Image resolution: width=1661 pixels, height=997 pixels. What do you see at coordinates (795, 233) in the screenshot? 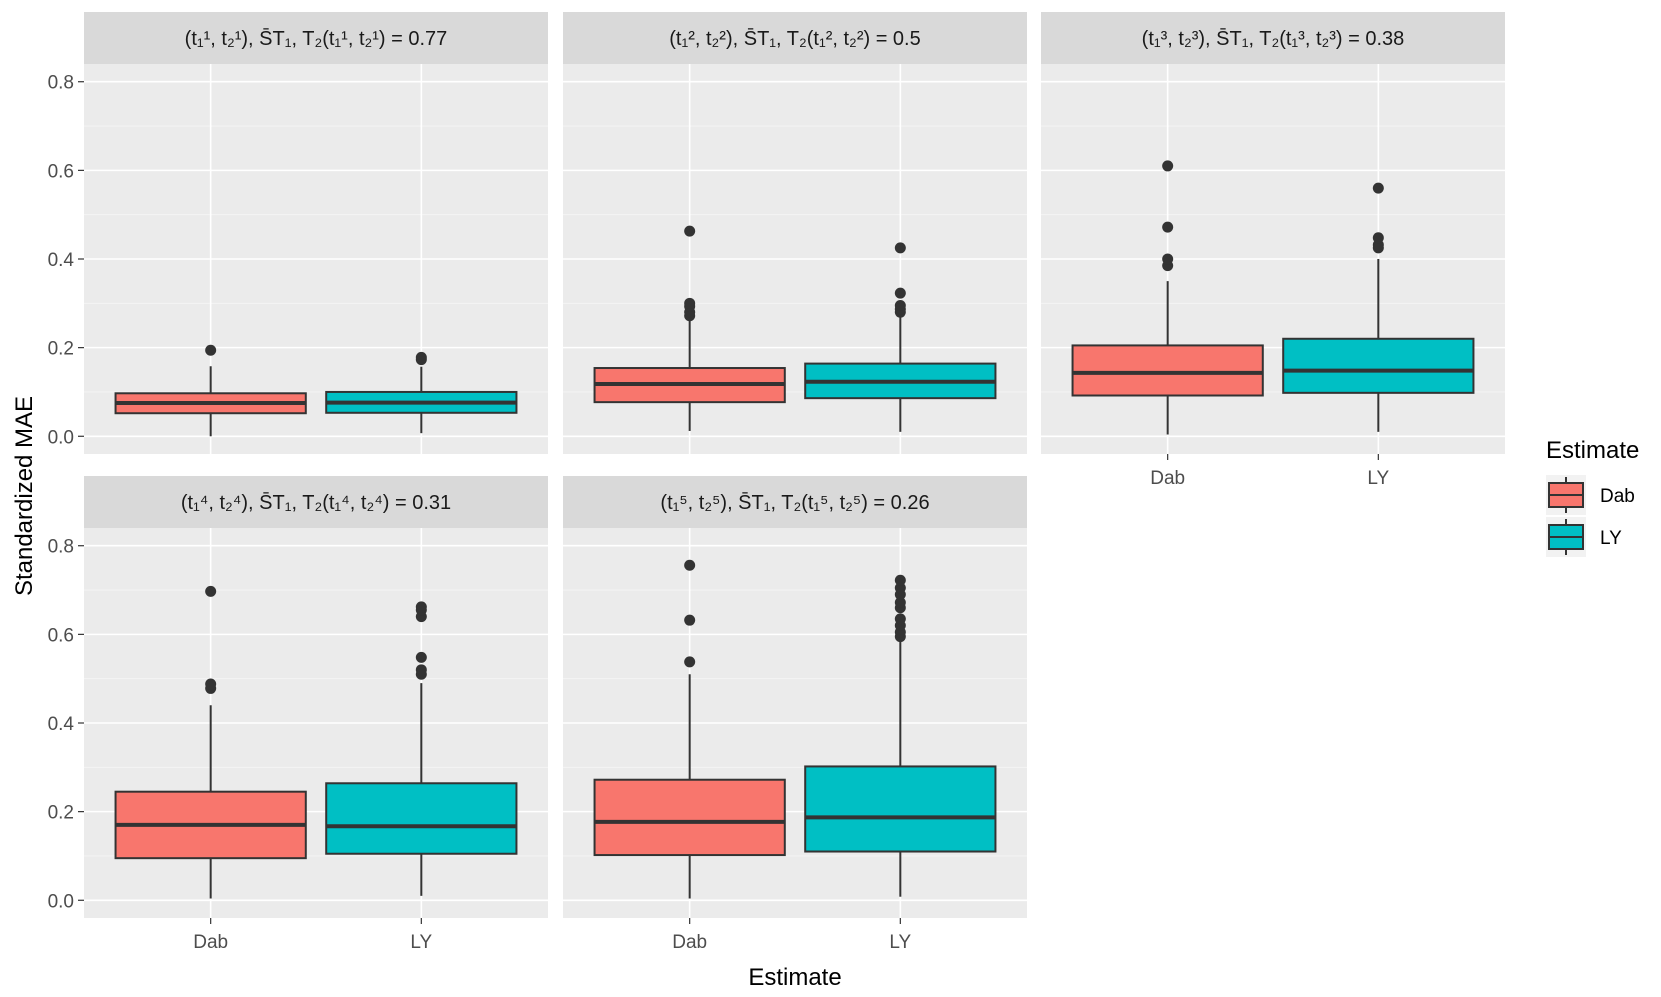
I see `facet-panel-2: (t₁², t₂²), S̄T₁, T₂(t₁², t₂²) = 0.5` at bounding box center [795, 233].